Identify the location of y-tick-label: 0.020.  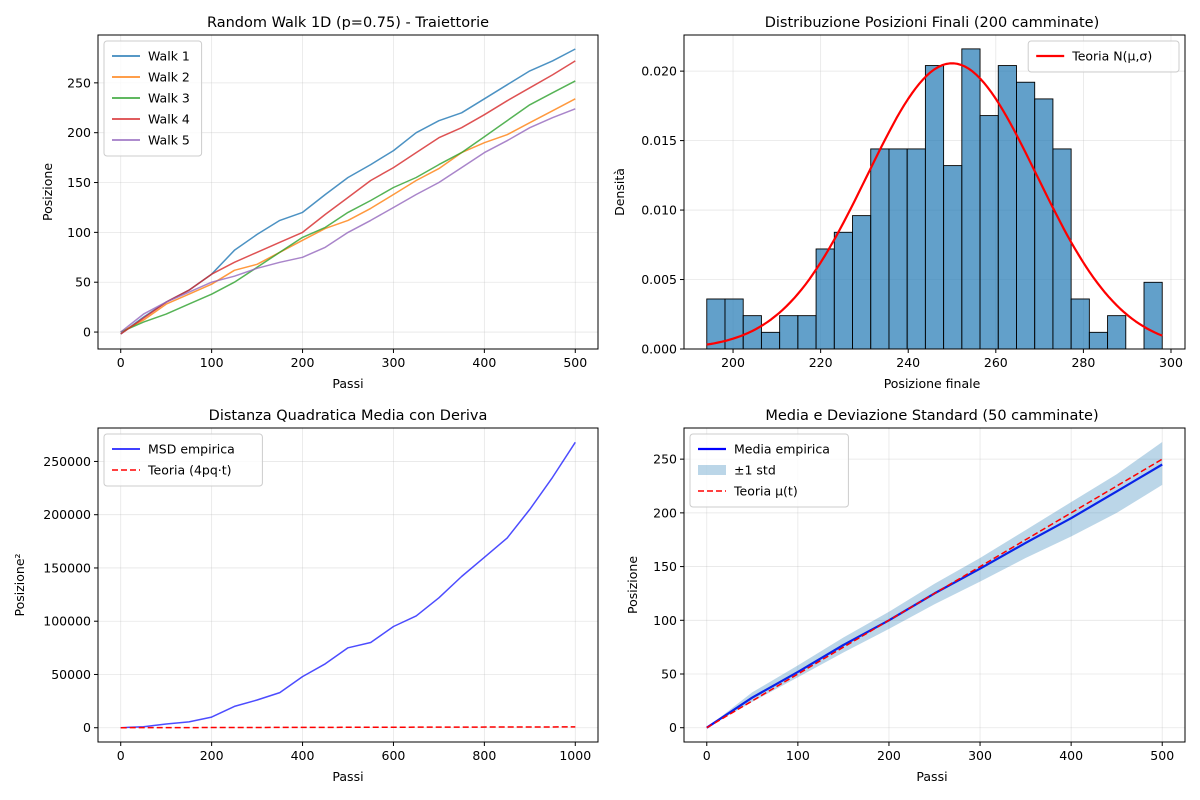
(659, 71).